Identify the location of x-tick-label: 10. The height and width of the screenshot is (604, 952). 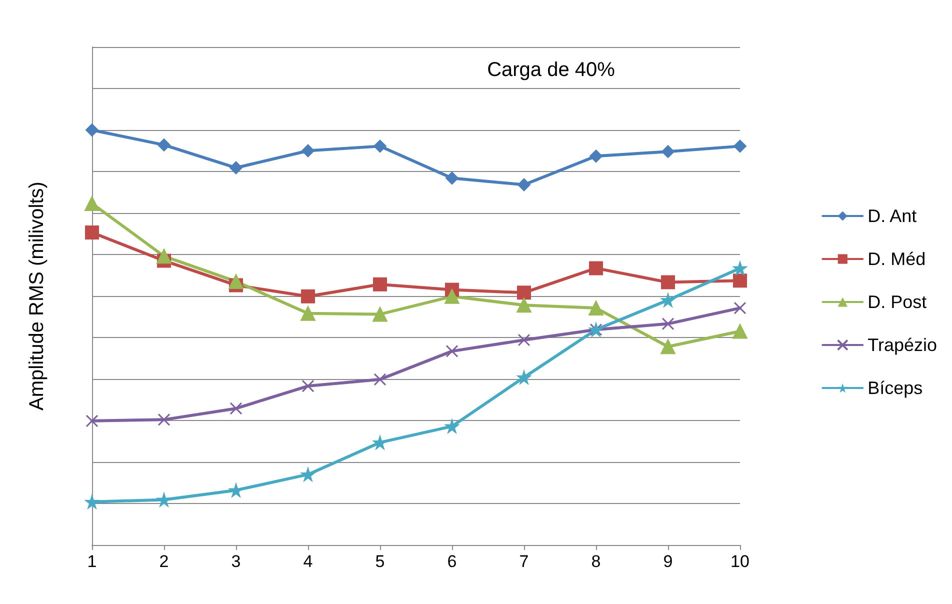
(740, 561).